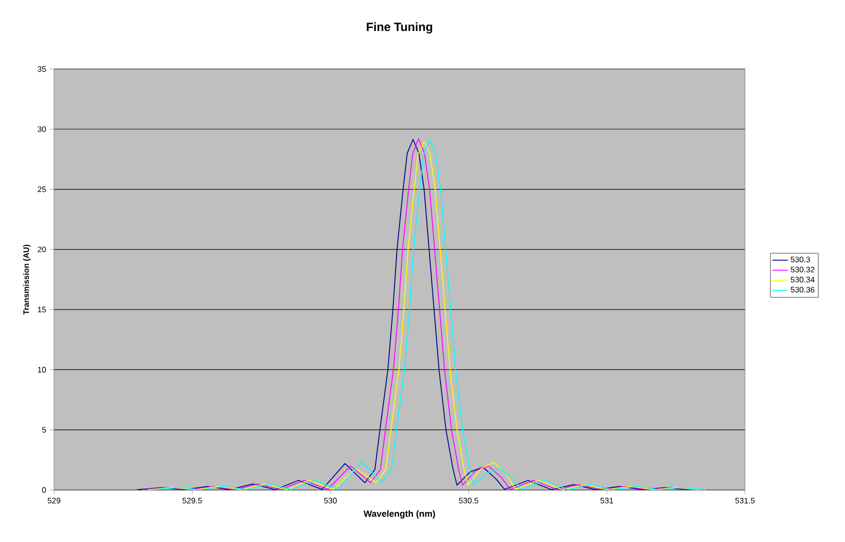 This screenshot has height=542, width=845. I want to click on x-axis-title: Wavelength (nm), so click(400, 514).